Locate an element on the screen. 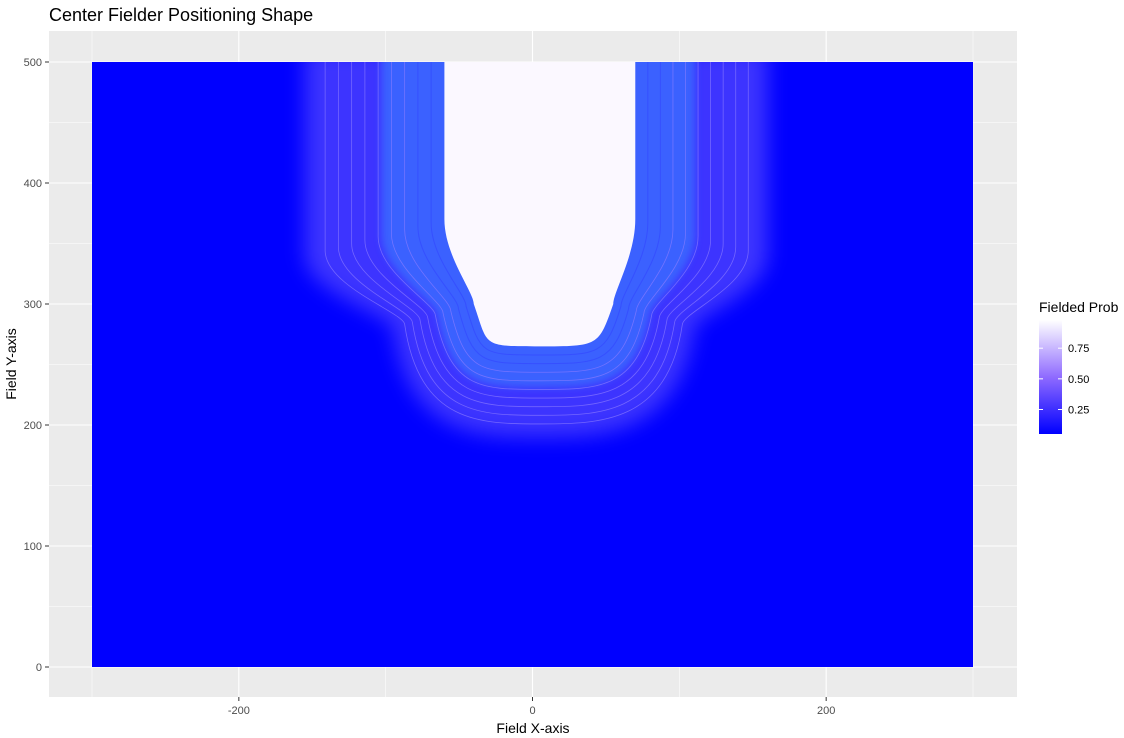  y-tick-label: 400 is located at coordinates (33, 184).